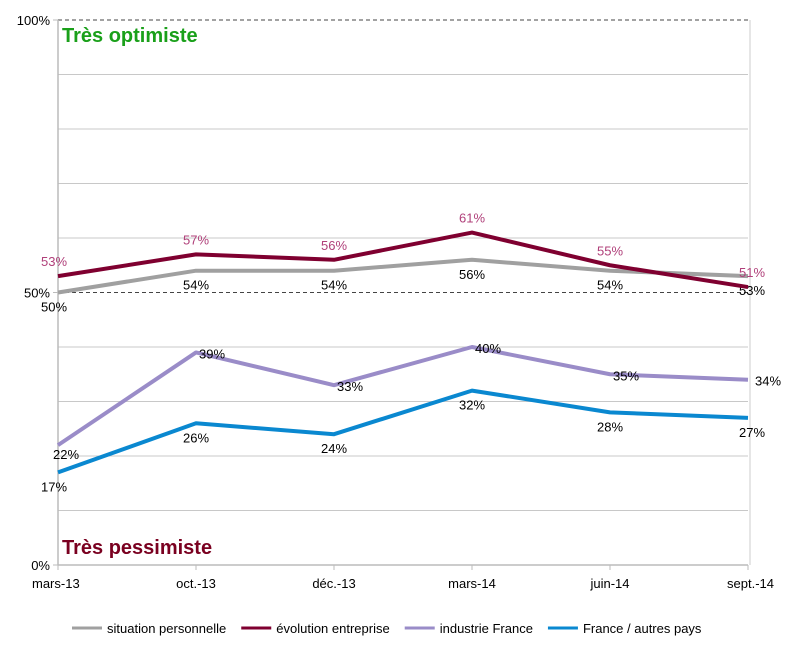  What do you see at coordinates (196, 239) in the screenshot?
I see `data-label: 57%` at bounding box center [196, 239].